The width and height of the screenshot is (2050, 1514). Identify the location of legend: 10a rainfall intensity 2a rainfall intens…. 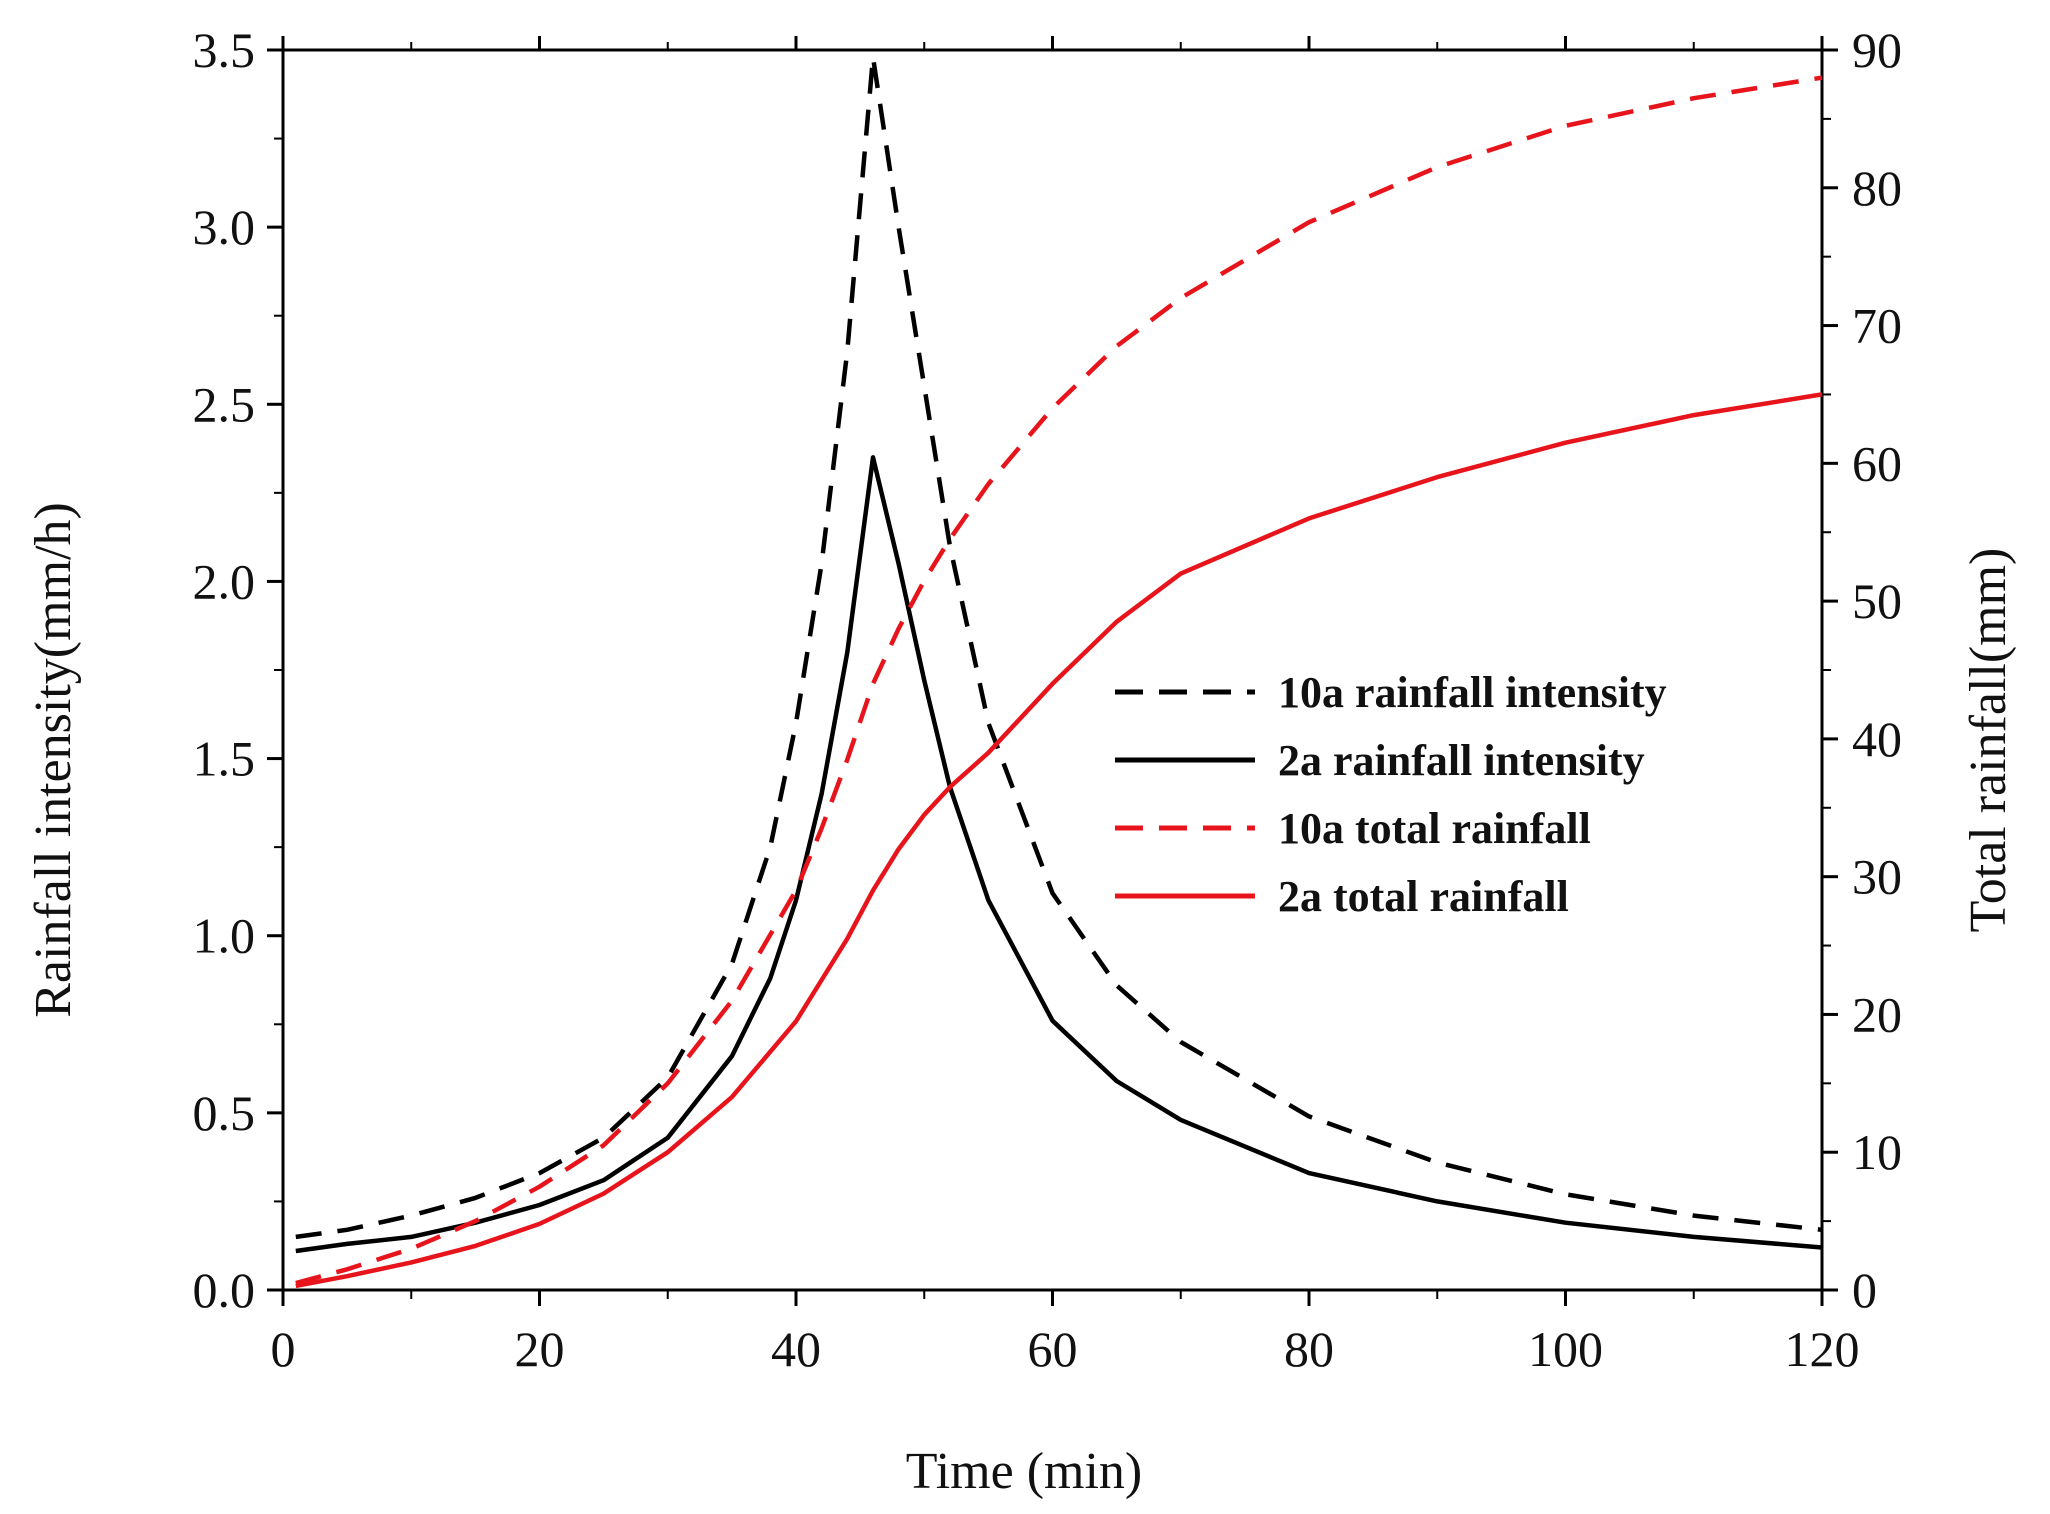
(1391, 794).